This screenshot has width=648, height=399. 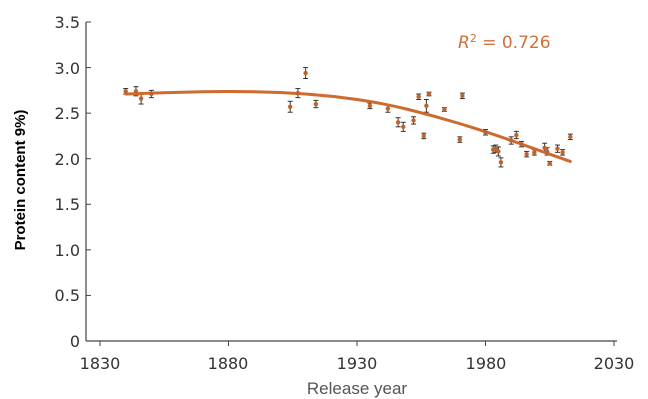 I want to click on r-squared-value: = 0.726, so click(x=514, y=43).